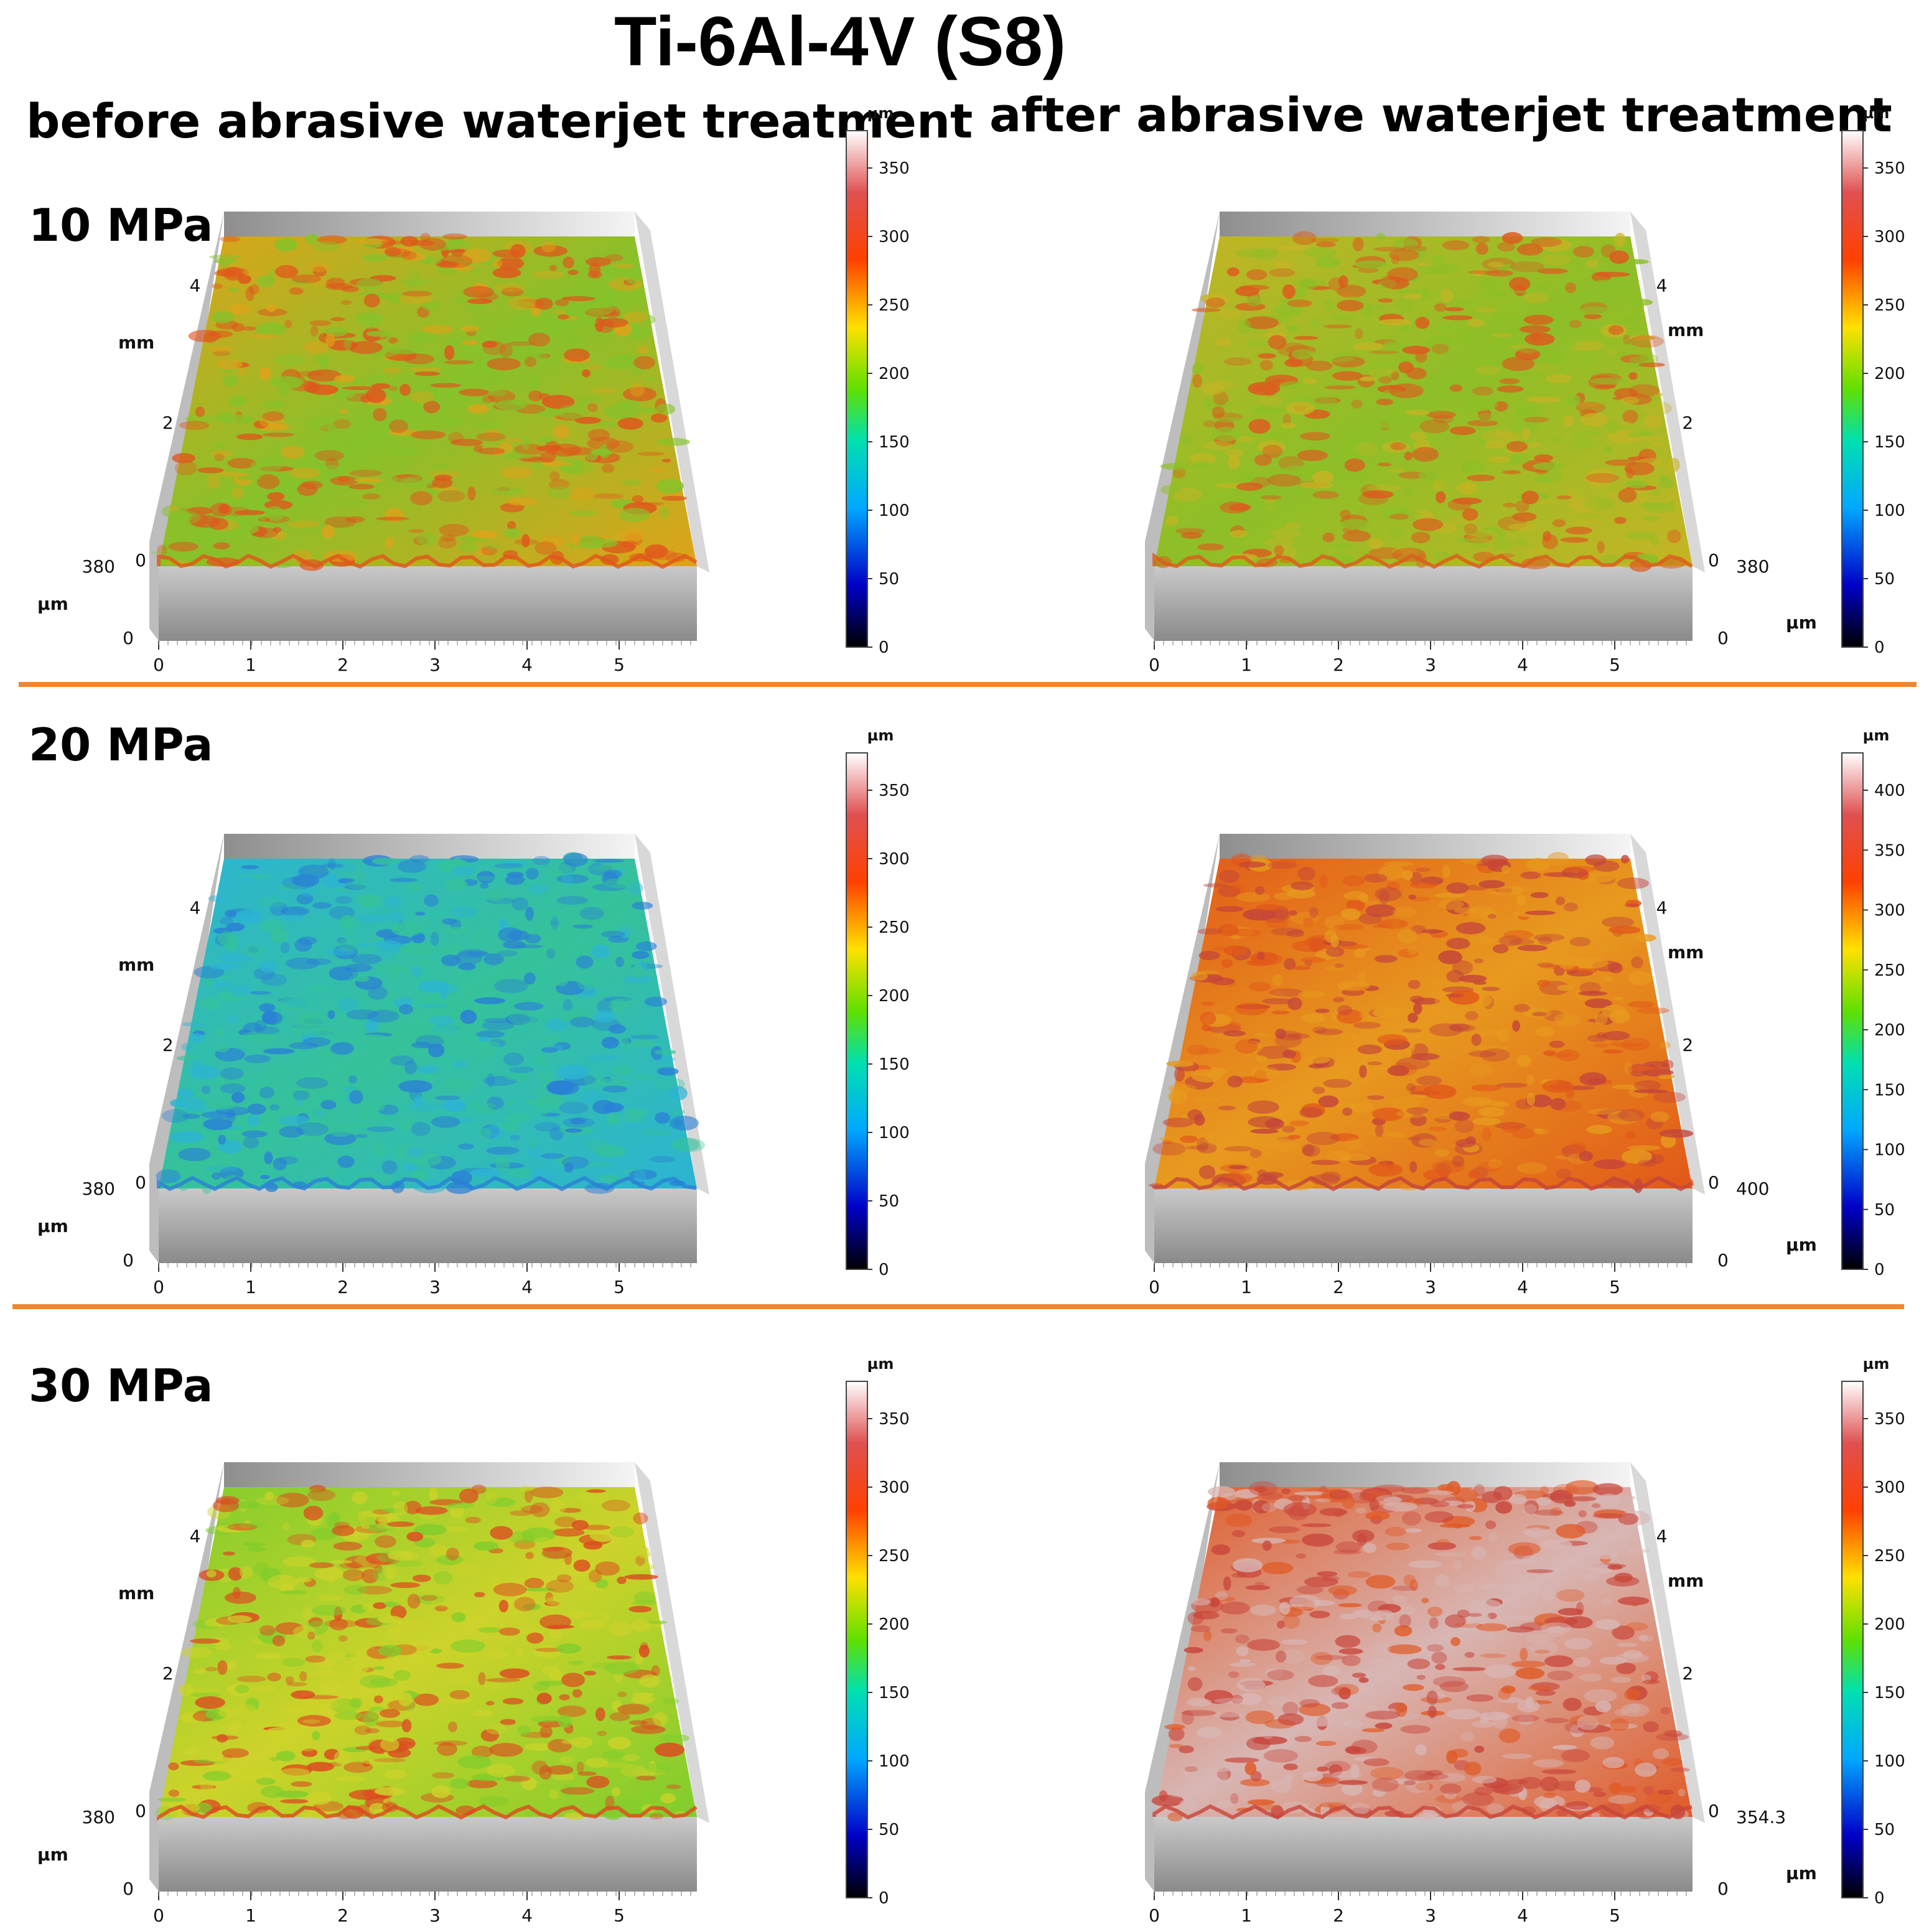 The height and width of the screenshot is (1932, 1924). Describe the element at coordinates (527, 665) in the screenshot. I see `x-tick-label: 4` at that location.